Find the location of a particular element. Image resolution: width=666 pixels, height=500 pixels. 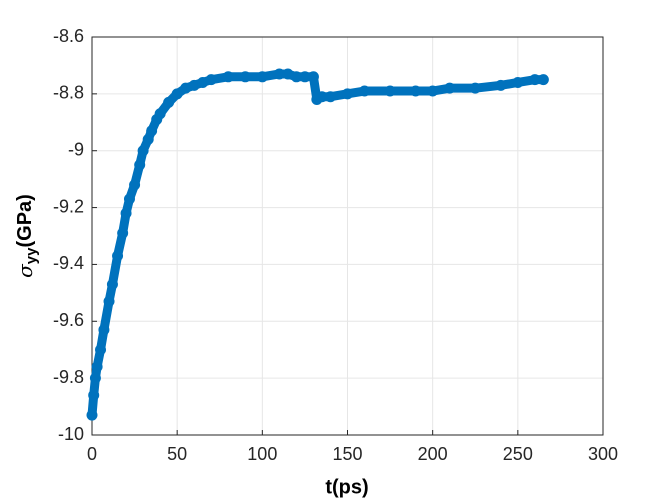

y-label-subscript: yy is located at coordinates (31, 255).